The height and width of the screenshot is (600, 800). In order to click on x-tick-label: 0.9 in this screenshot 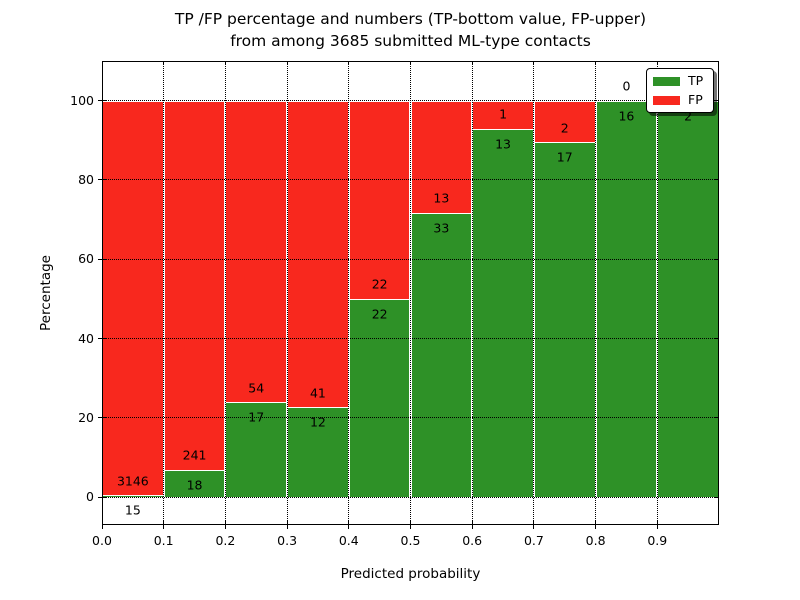, I will do `click(657, 540)`.